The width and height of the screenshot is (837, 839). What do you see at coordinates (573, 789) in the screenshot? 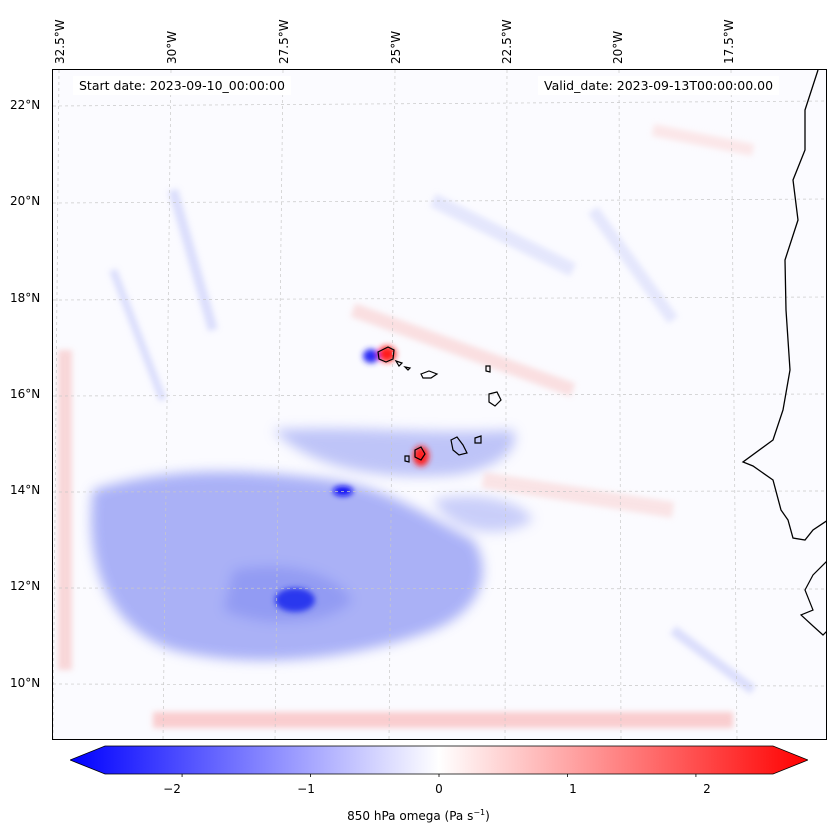
I see `colorbar-tick-label: 1` at bounding box center [573, 789].